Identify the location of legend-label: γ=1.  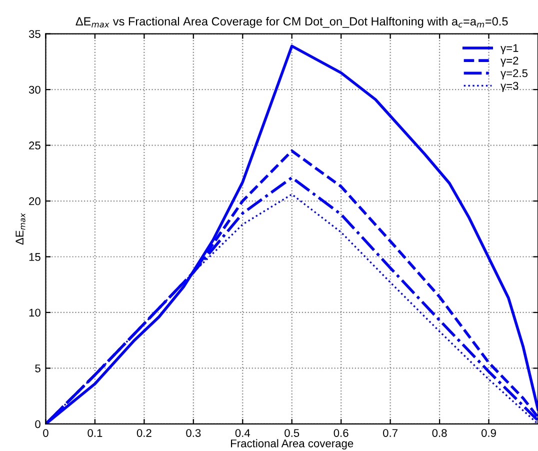
(509, 49).